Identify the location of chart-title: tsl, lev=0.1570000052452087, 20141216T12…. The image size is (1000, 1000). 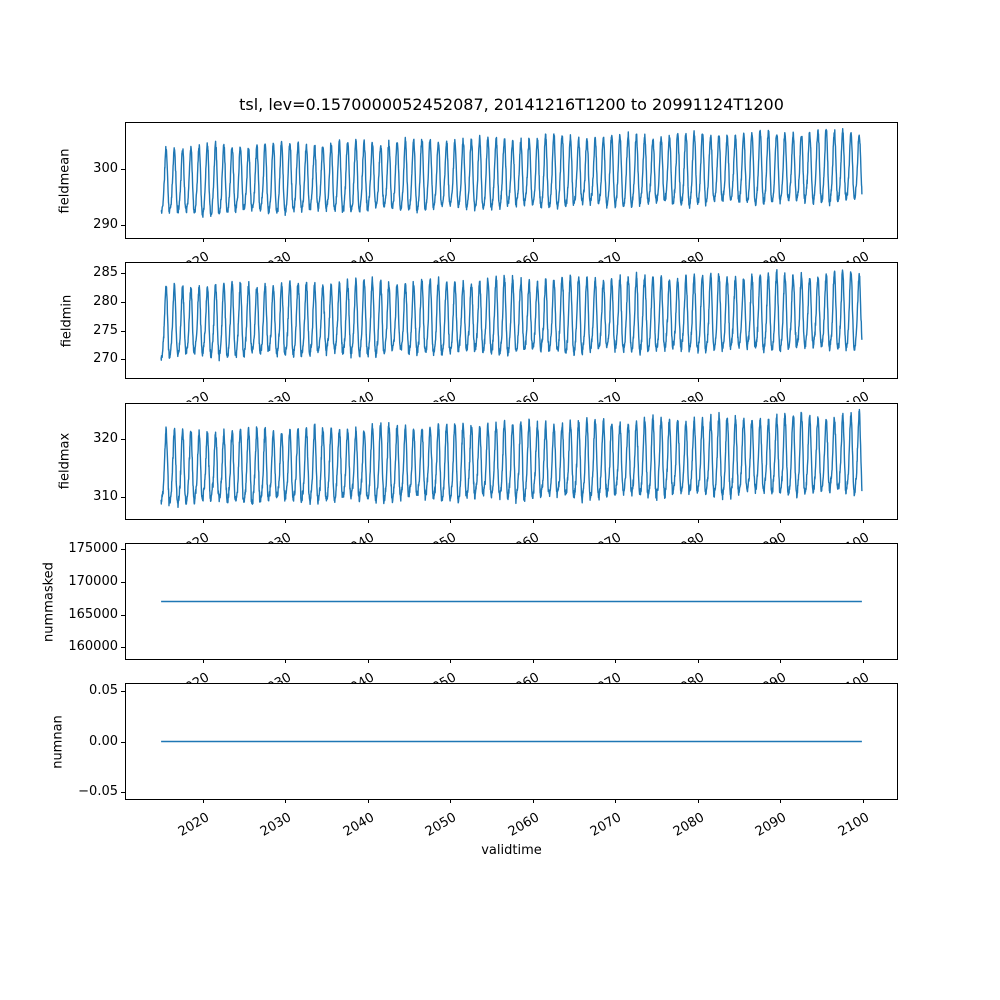
(511, 104).